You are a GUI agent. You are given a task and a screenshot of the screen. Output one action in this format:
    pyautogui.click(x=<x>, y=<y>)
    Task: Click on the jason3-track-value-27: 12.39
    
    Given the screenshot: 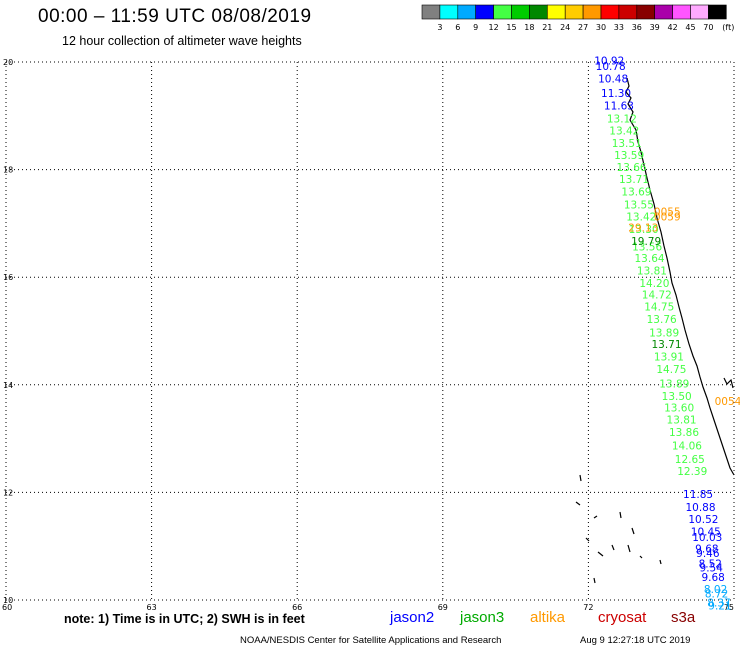 What is the action you would take?
    pyautogui.click(x=692, y=472)
    